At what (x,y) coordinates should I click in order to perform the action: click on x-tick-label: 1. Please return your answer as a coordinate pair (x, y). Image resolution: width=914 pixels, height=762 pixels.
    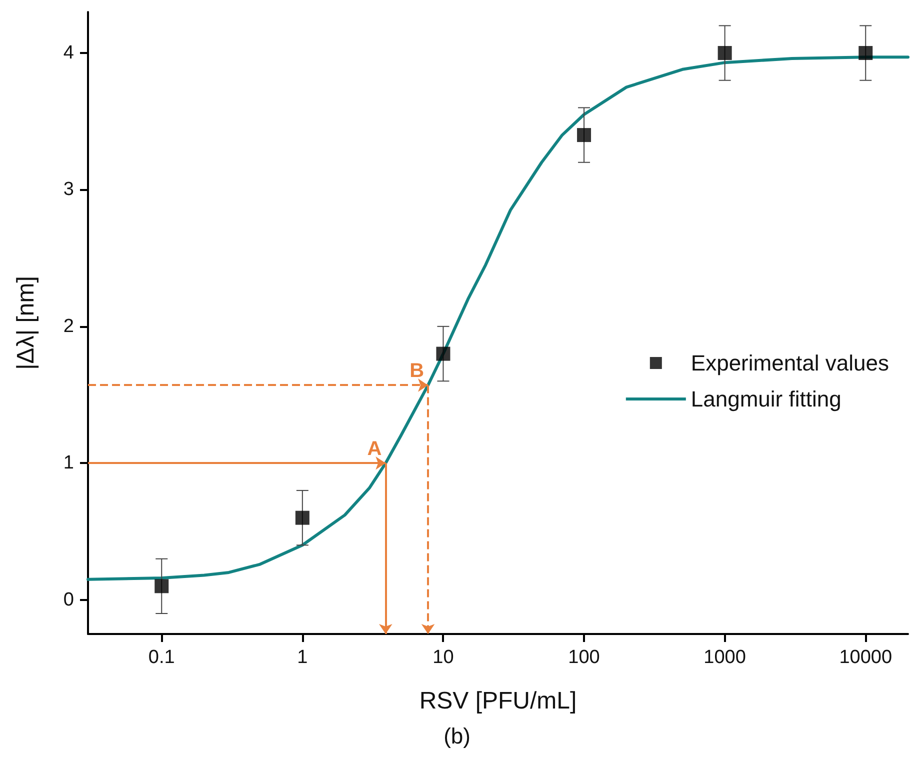
    Looking at the image, I should click on (302, 657).